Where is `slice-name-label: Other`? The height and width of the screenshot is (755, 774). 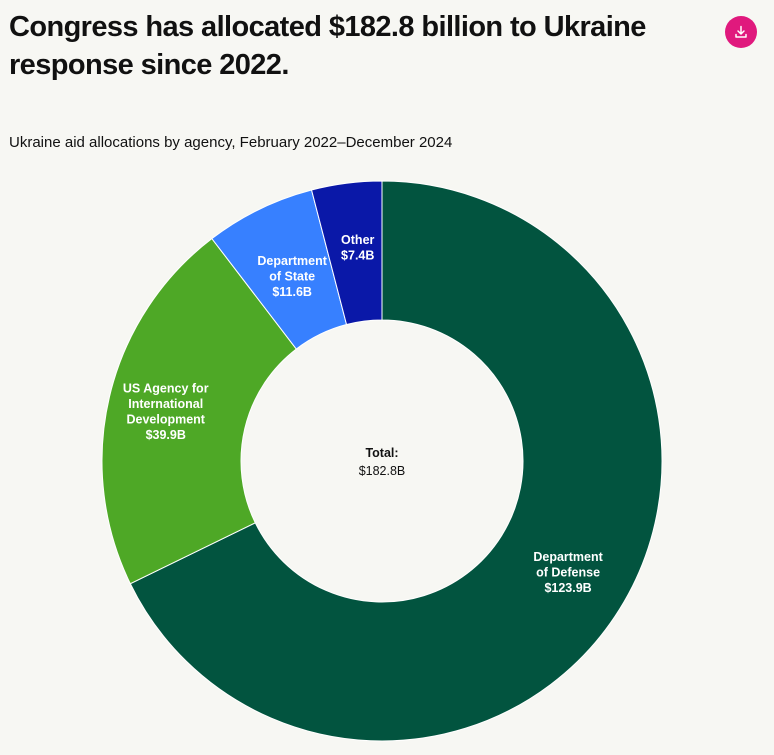
slice-name-label: Other is located at coordinates (357, 240).